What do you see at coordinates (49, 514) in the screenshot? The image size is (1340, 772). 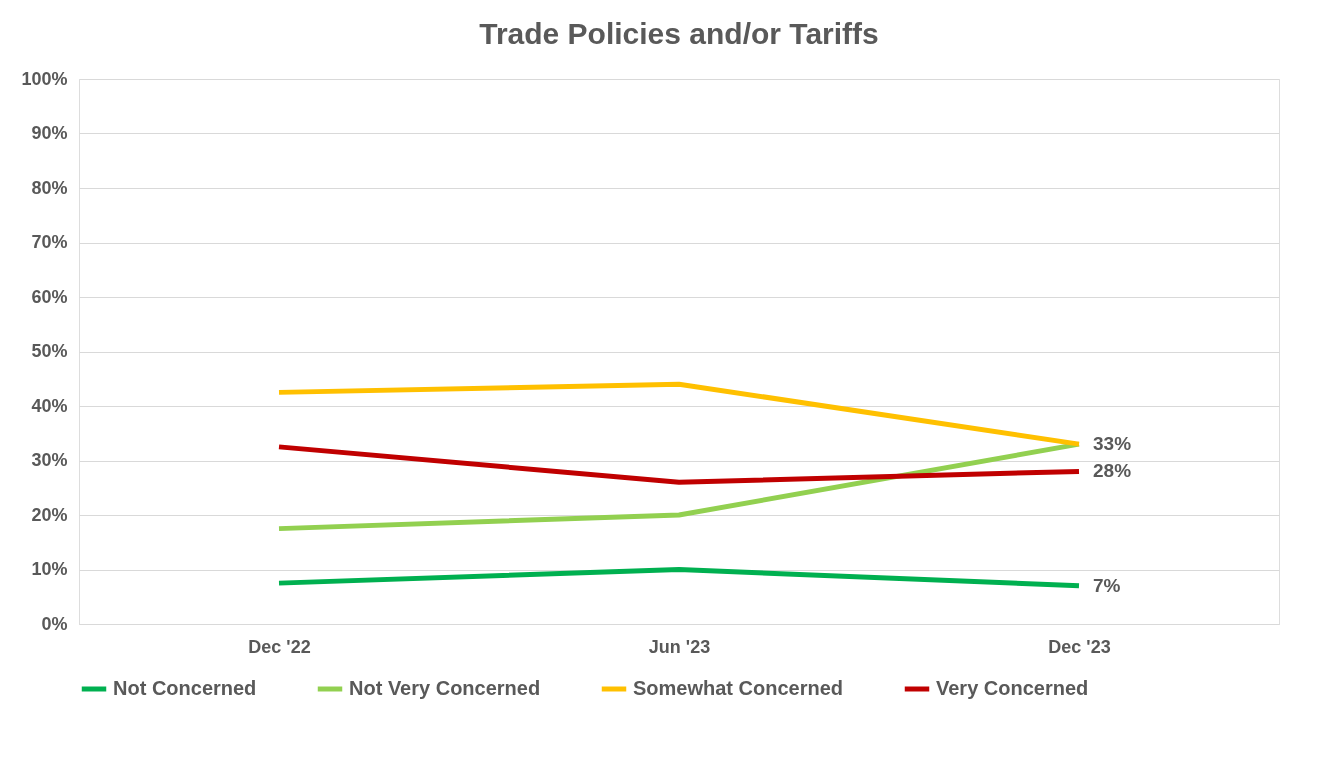 I see `y-tick-label: 20%` at bounding box center [49, 514].